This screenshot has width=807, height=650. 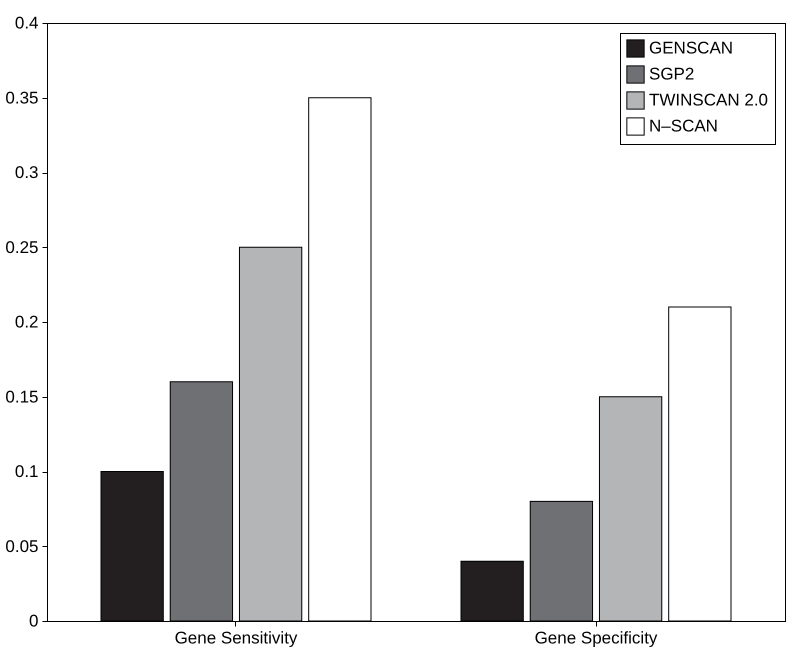 What do you see at coordinates (26, 322) in the screenshot?
I see `y-tick-label: 0.2` at bounding box center [26, 322].